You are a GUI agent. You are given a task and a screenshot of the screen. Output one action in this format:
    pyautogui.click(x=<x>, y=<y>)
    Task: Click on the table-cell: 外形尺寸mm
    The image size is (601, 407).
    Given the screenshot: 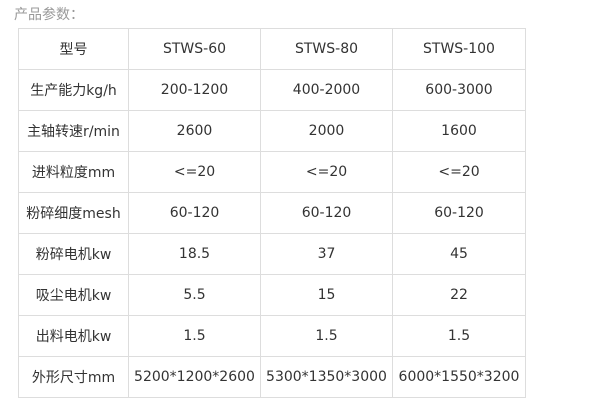 What is the action you would take?
    pyautogui.click(x=73, y=377)
    